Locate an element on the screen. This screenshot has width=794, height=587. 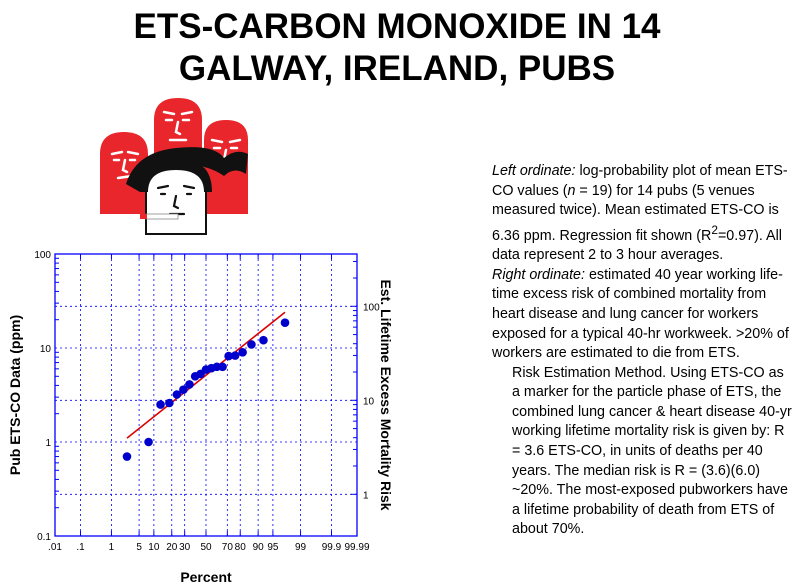
x-axis-title: Percent is located at coordinates (206, 577).